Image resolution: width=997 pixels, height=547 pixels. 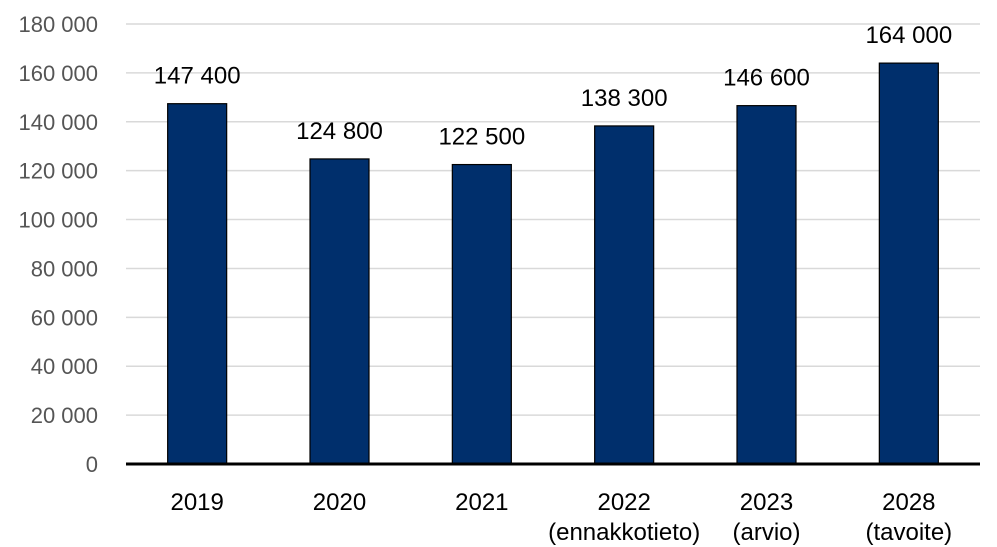 What do you see at coordinates (624, 98) in the screenshot?
I see `data-label: 138 300` at bounding box center [624, 98].